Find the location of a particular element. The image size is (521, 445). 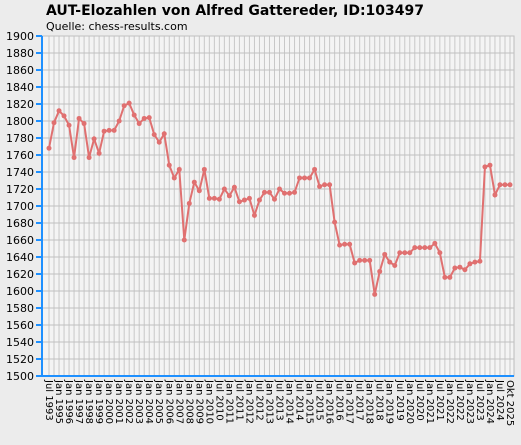

x-tick-label: Jan 2023 is located at coordinates (469, 401).